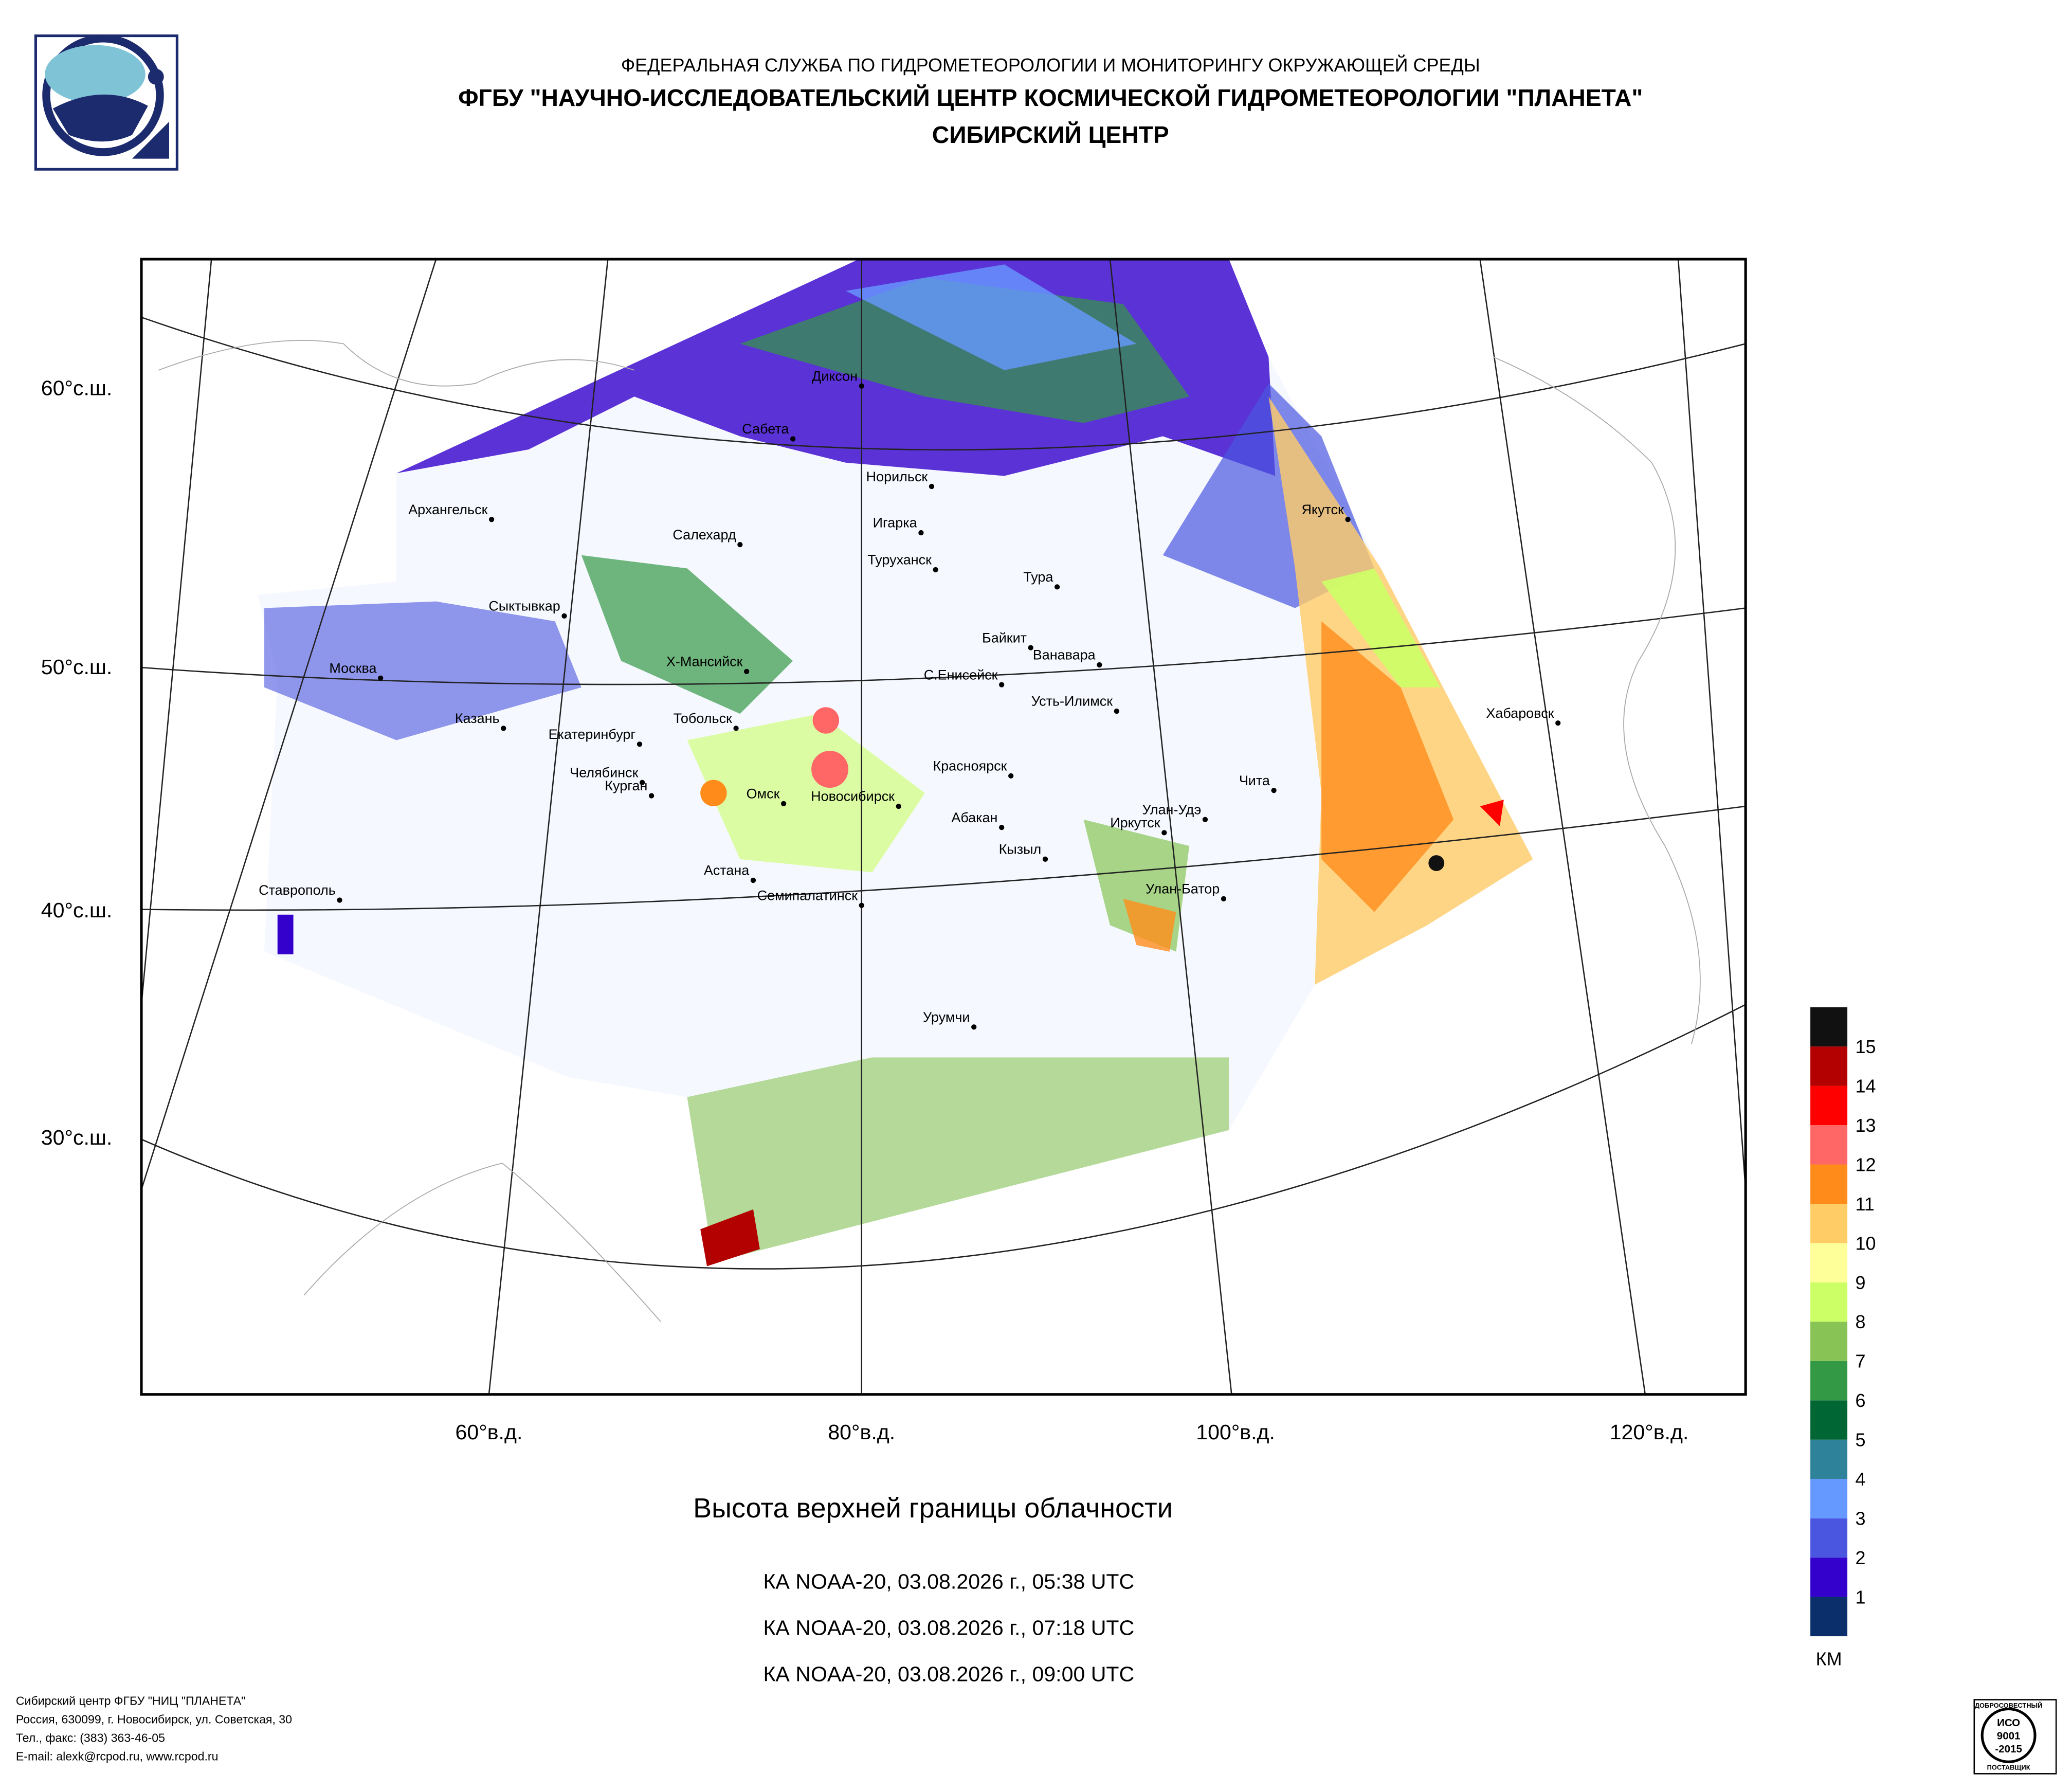  What do you see at coordinates (477, 718) in the screenshot?
I see `city-label: Казань` at bounding box center [477, 718].